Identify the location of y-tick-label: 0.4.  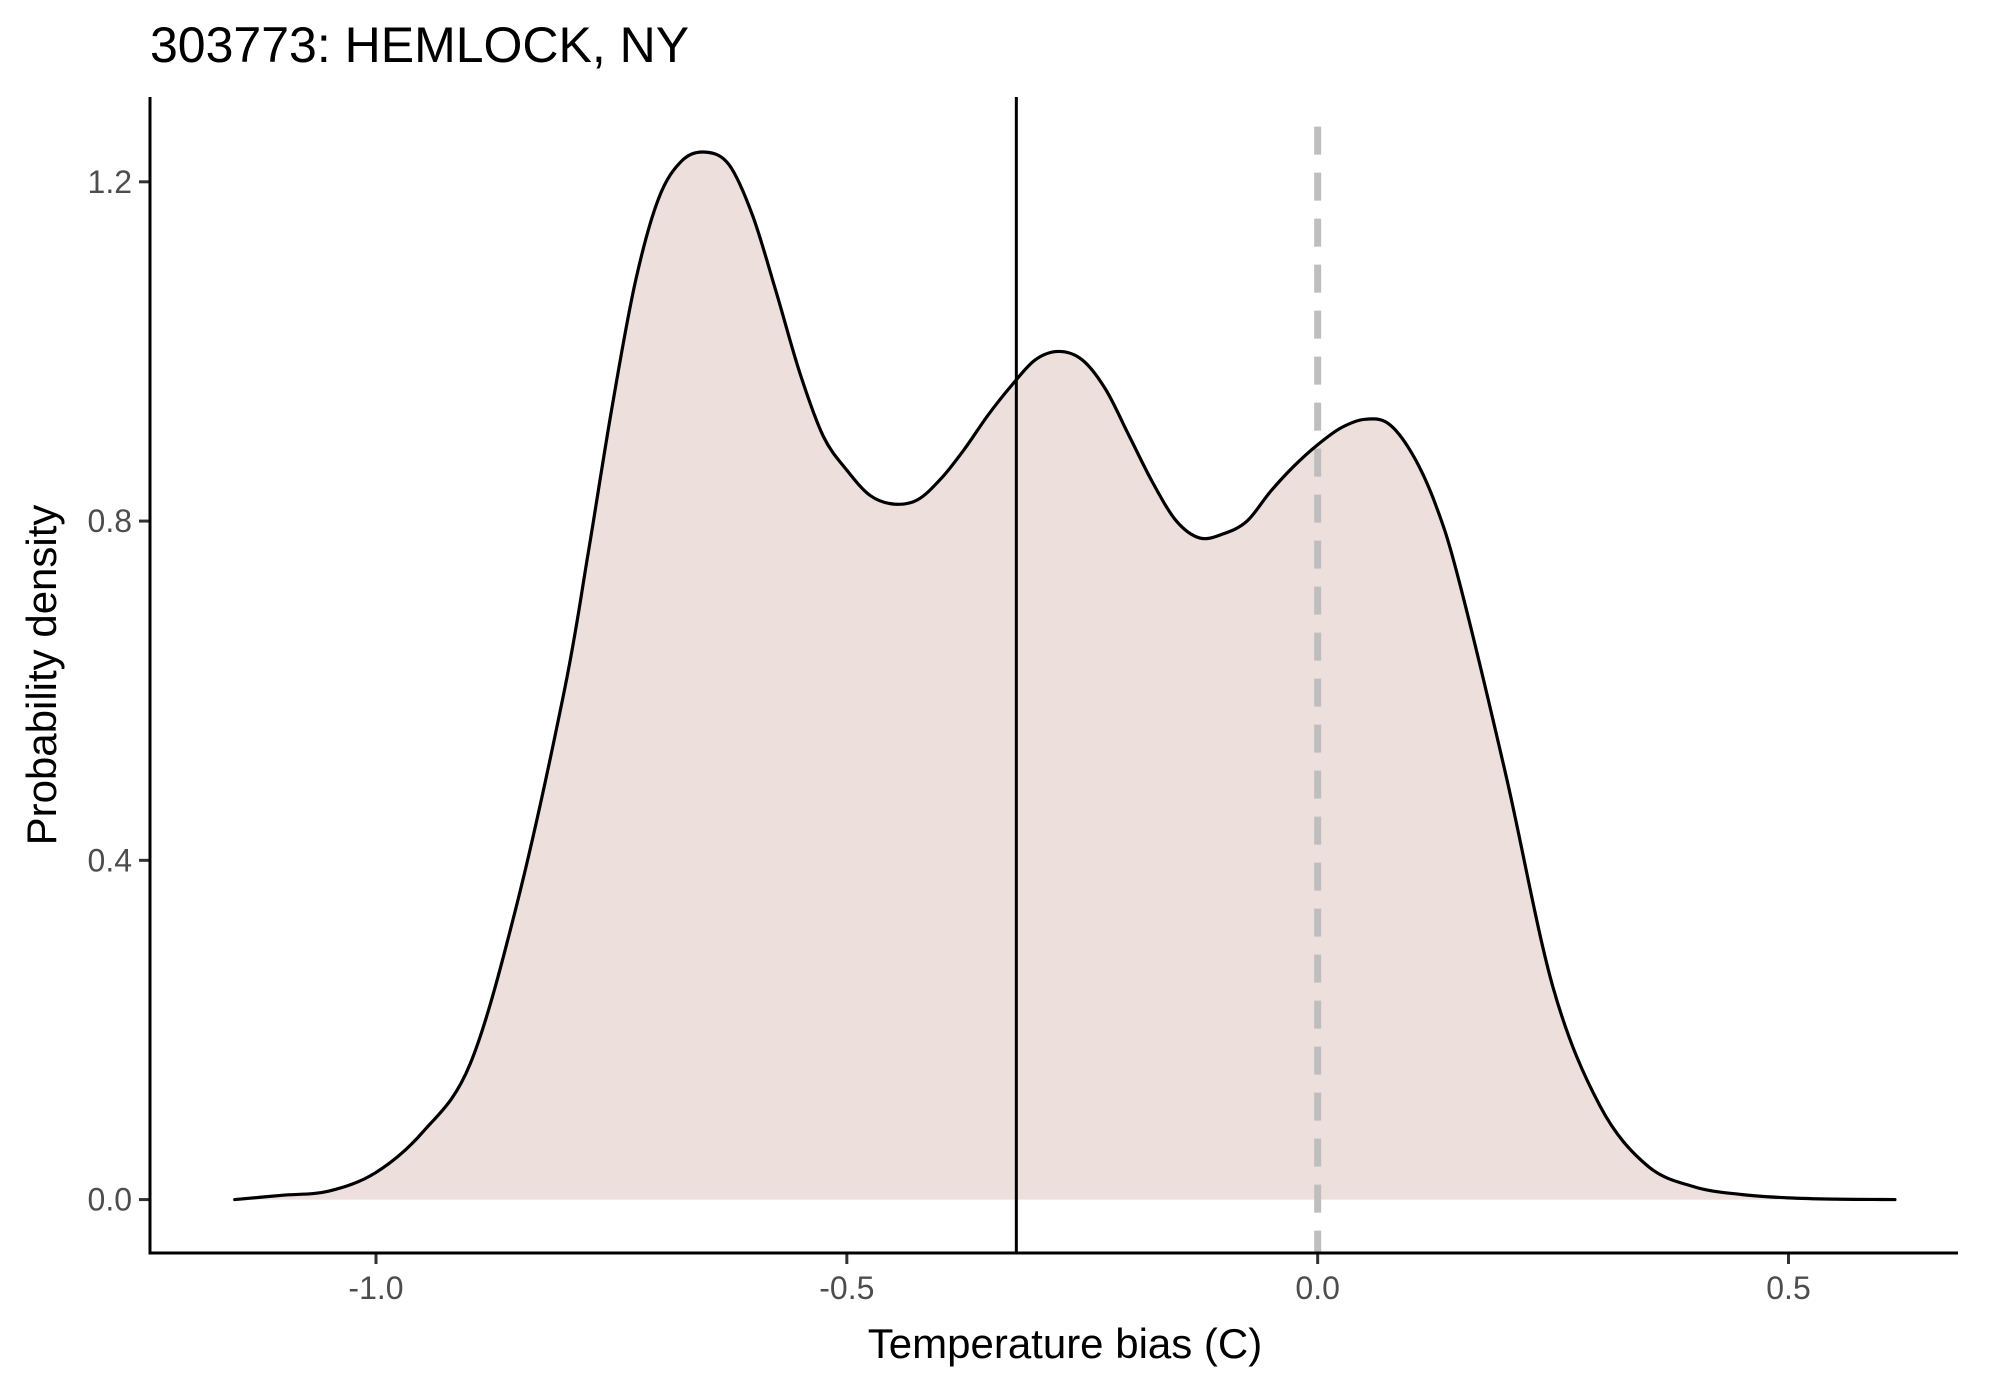
(110, 860).